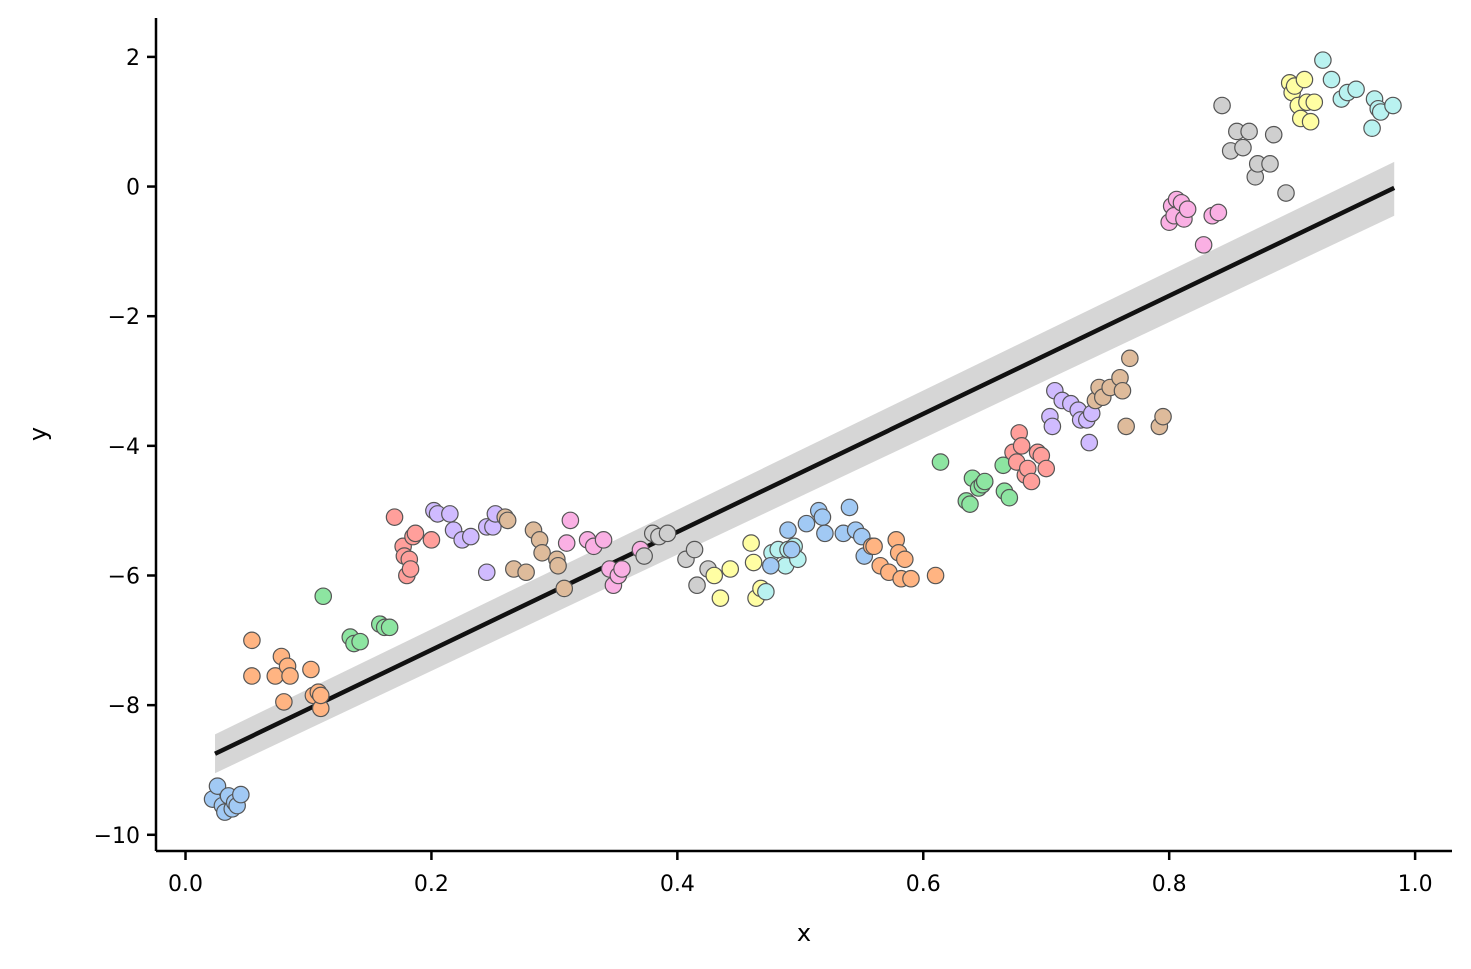 This screenshot has height=969, width=1471. What do you see at coordinates (133, 58) in the screenshot?
I see `y-tick-label: 2` at bounding box center [133, 58].